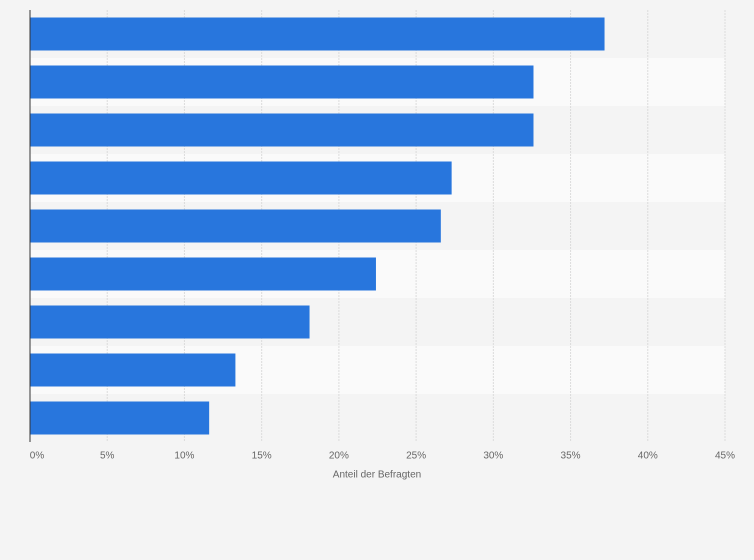 This screenshot has width=754, height=560. What do you see at coordinates (377, 475) in the screenshot?
I see `x-axis-title: Anteil der Befragten` at bounding box center [377, 475].